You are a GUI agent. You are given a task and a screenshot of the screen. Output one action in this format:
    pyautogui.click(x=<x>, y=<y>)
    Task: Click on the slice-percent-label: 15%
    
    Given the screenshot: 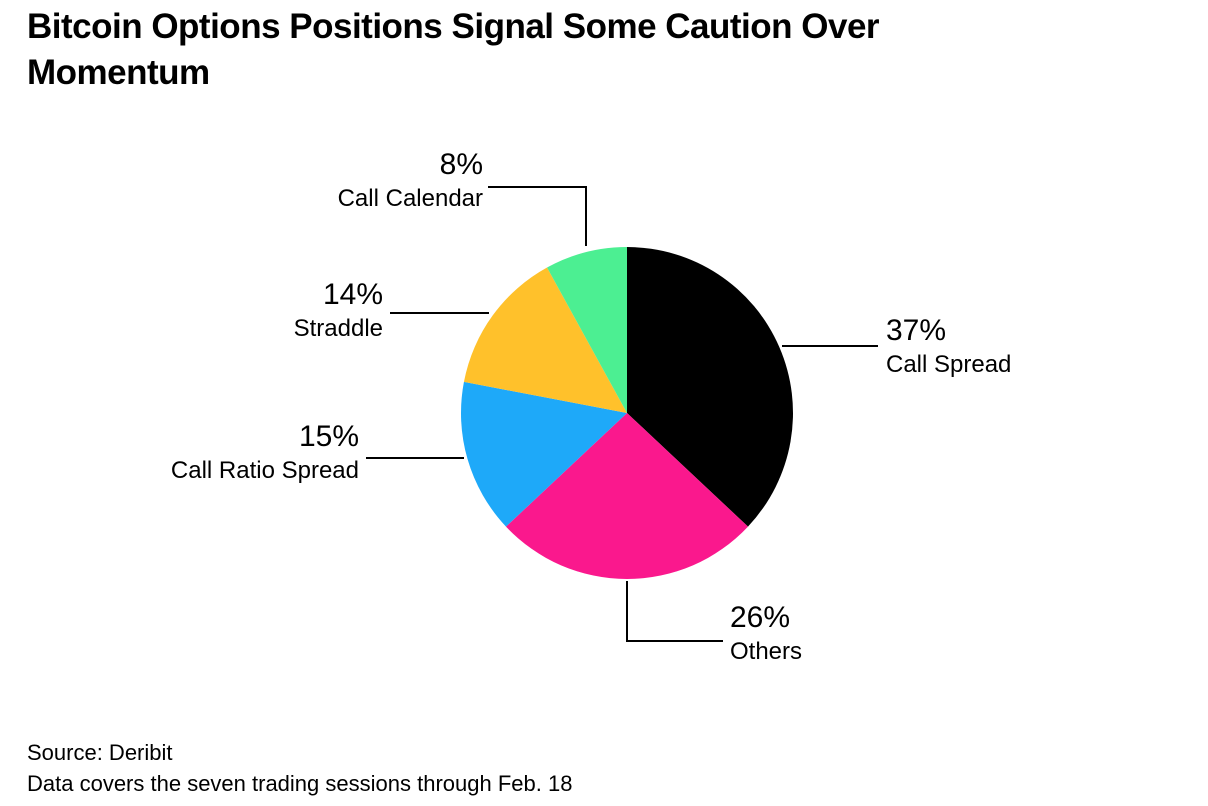 What is the action you would take?
    pyautogui.click(x=328, y=436)
    